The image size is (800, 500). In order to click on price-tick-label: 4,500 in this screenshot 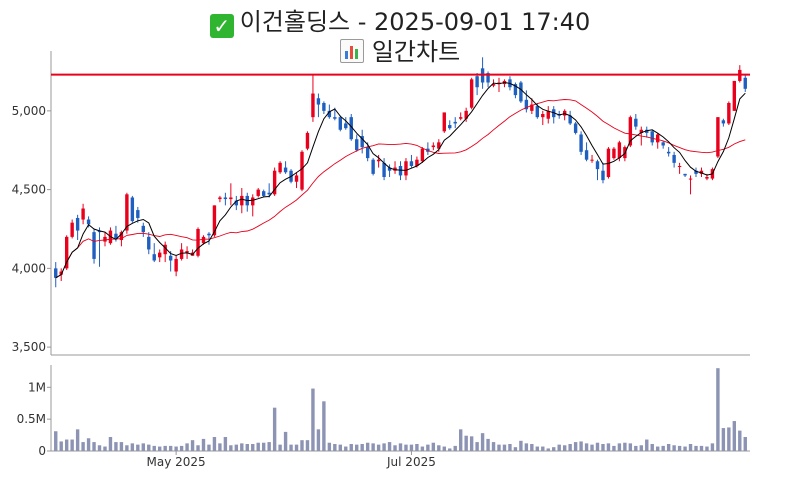, I will do `click(29, 190)`.